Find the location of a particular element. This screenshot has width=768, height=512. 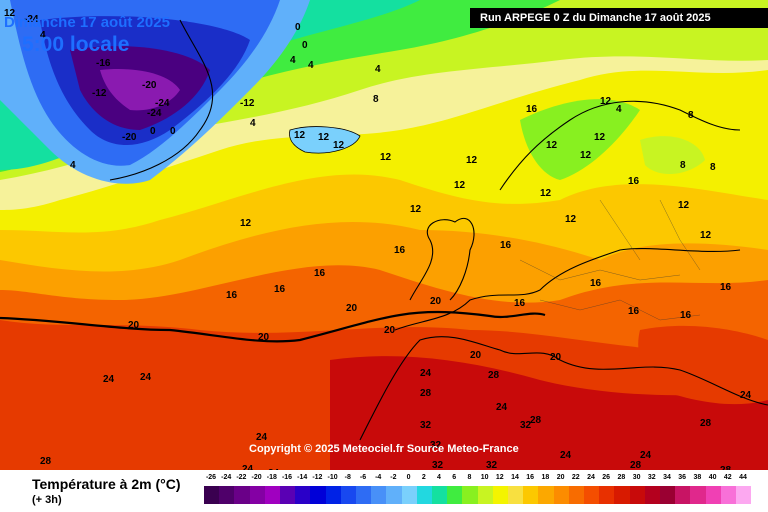

scale-tick: 36 is located at coordinates (682, 477).